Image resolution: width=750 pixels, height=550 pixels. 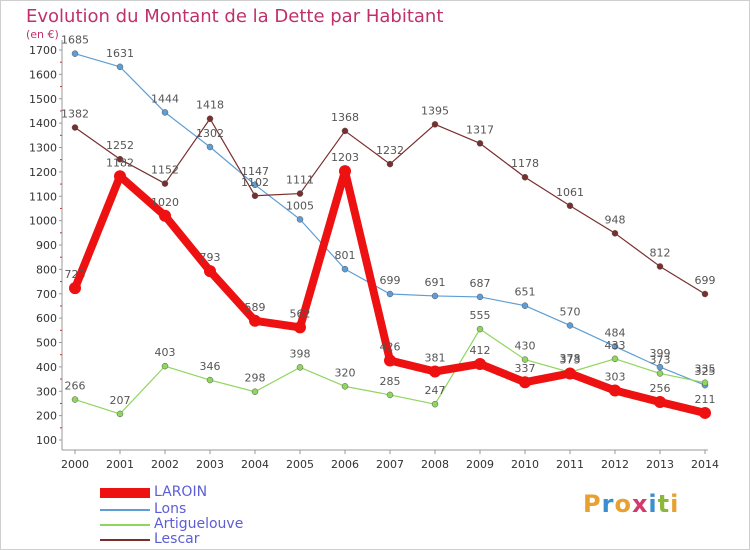 What do you see at coordinates (177, 539) in the screenshot?
I see `legend-label-lescar: Lescar` at bounding box center [177, 539].